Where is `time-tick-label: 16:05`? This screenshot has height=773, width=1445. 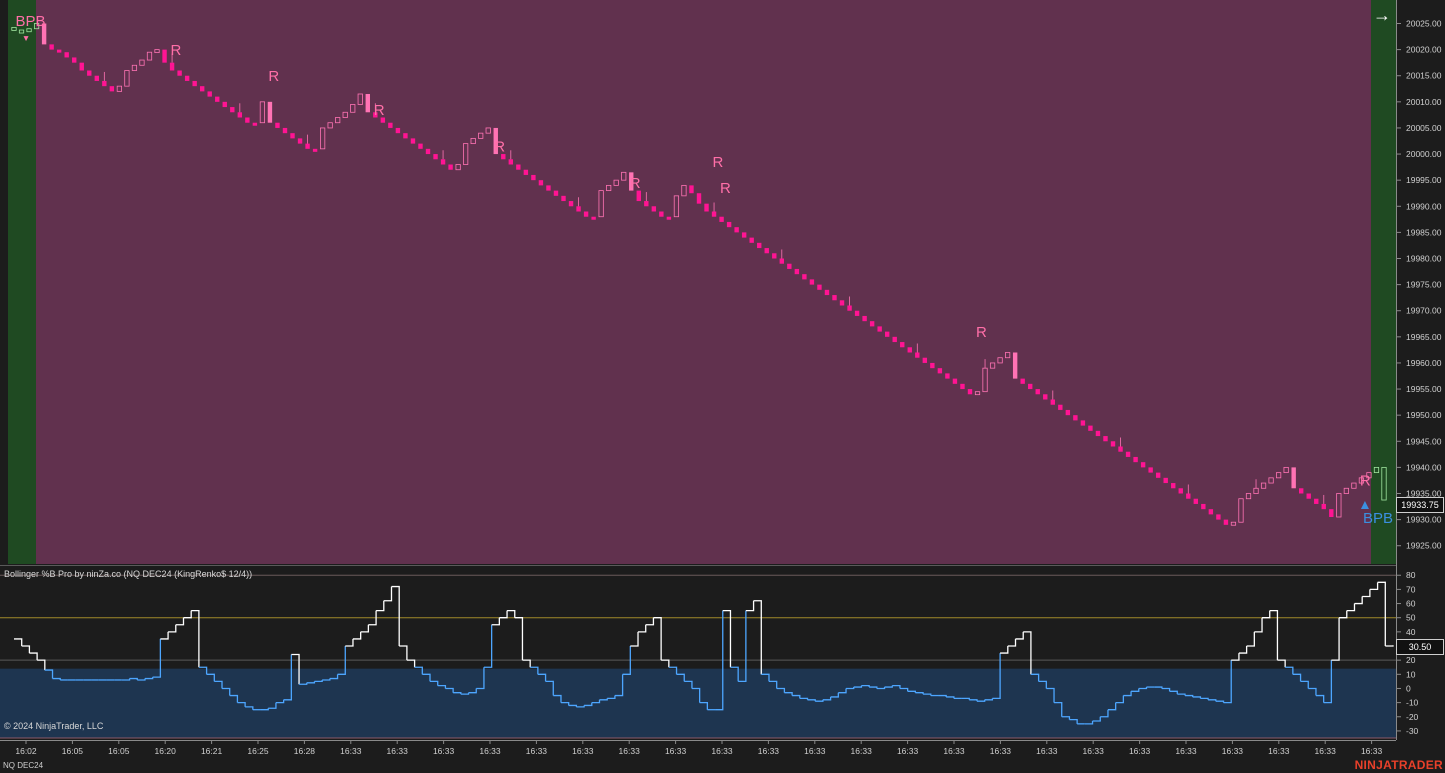 time-tick-label: 16:05 is located at coordinates (73, 751).